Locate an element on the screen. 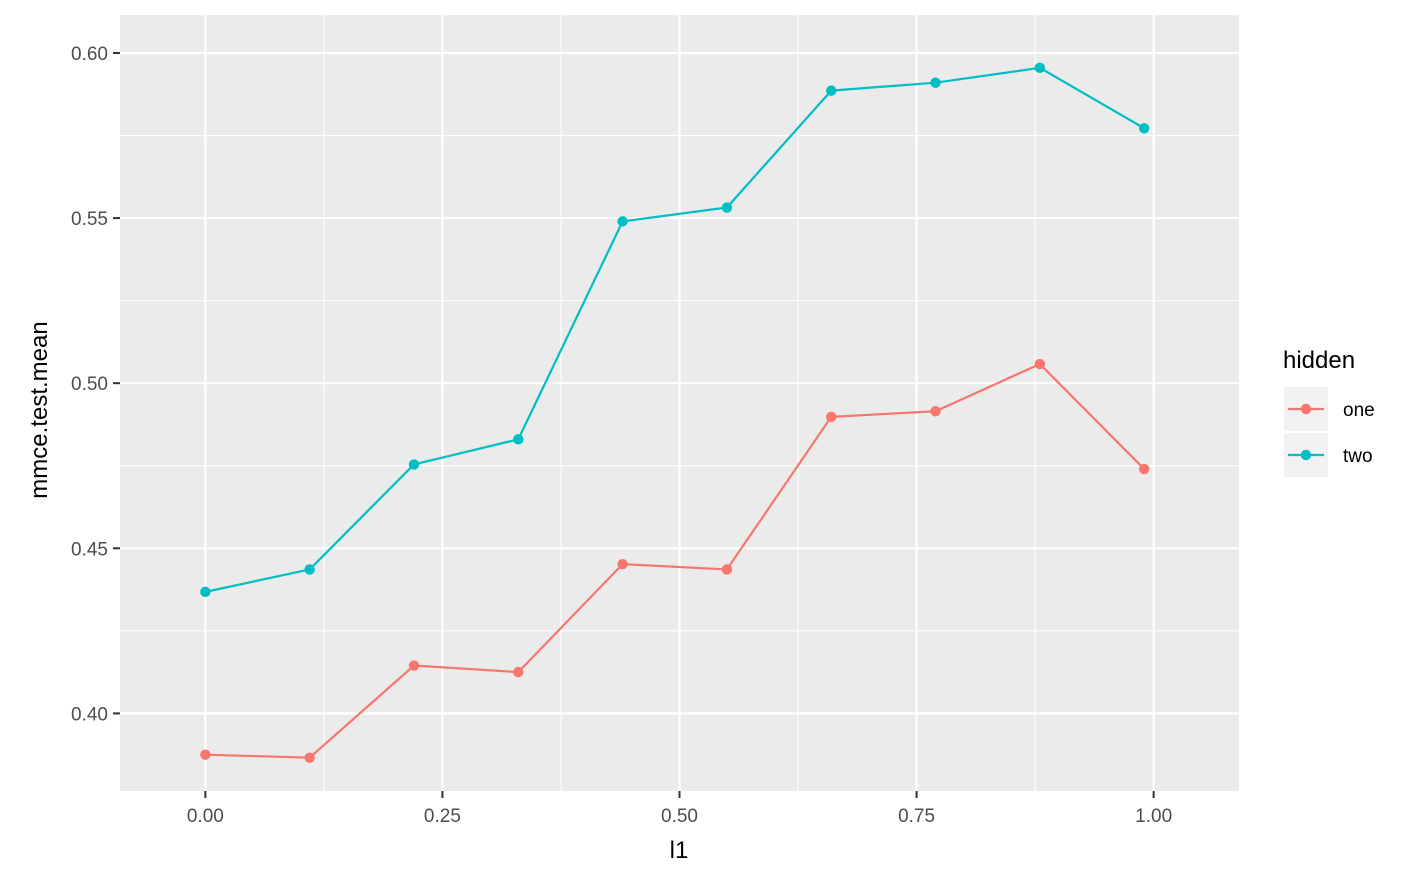  x-tick-label: 0.25 is located at coordinates (442, 816).